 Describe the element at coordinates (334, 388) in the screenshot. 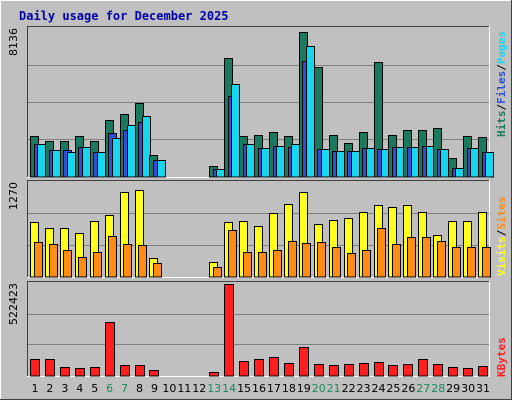

I see `x-tick-label: 21` at that location.